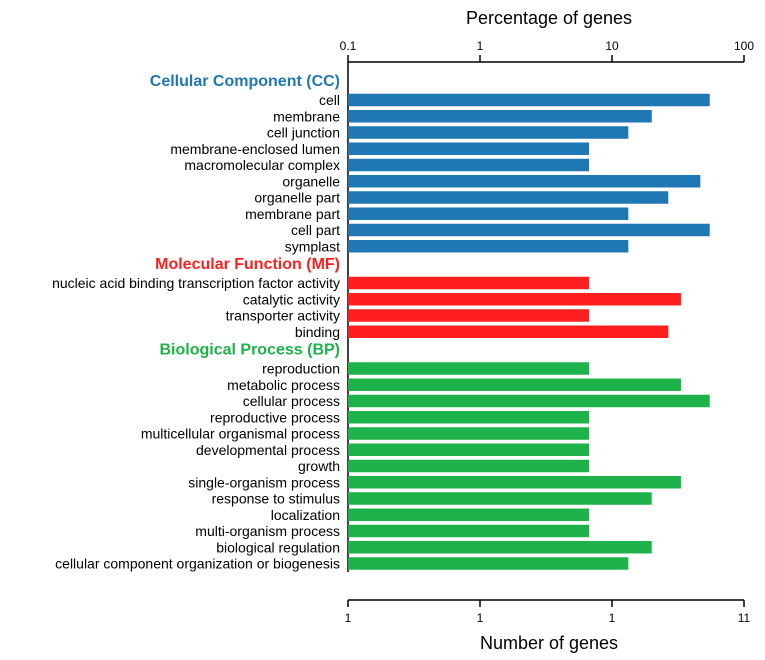  What do you see at coordinates (264, 482) in the screenshot?
I see `category-label: single-organism process` at bounding box center [264, 482].